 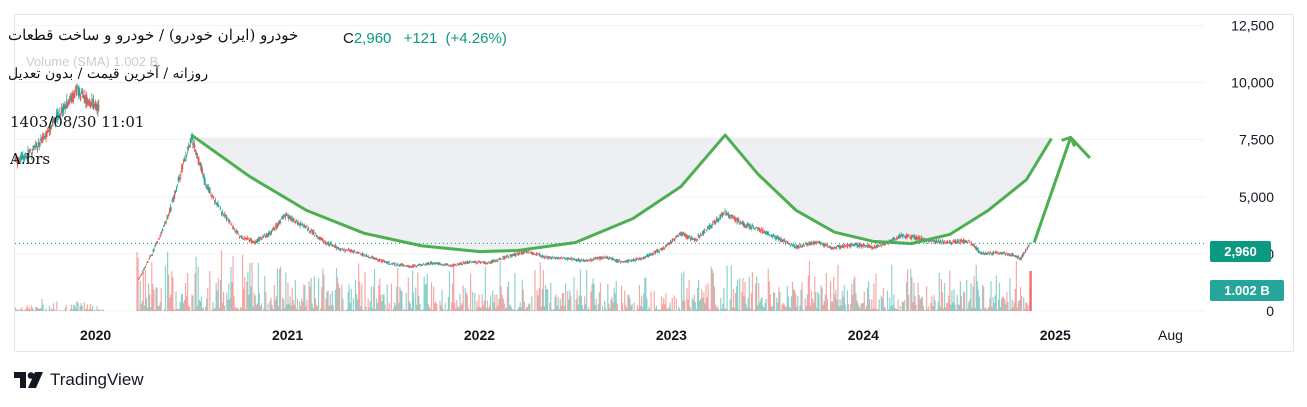 What do you see at coordinates (79, 380) in the screenshot?
I see `tradingview-logo: TradingView` at bounding box center [79, 380].